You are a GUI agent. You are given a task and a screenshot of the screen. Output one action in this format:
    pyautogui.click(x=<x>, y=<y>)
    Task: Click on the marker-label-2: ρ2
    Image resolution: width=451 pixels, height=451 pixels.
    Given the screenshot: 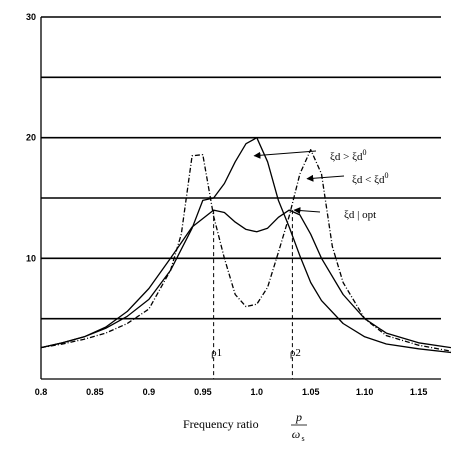 What is the action you would take?
    pyautogui.click(x=295, y=353)
    